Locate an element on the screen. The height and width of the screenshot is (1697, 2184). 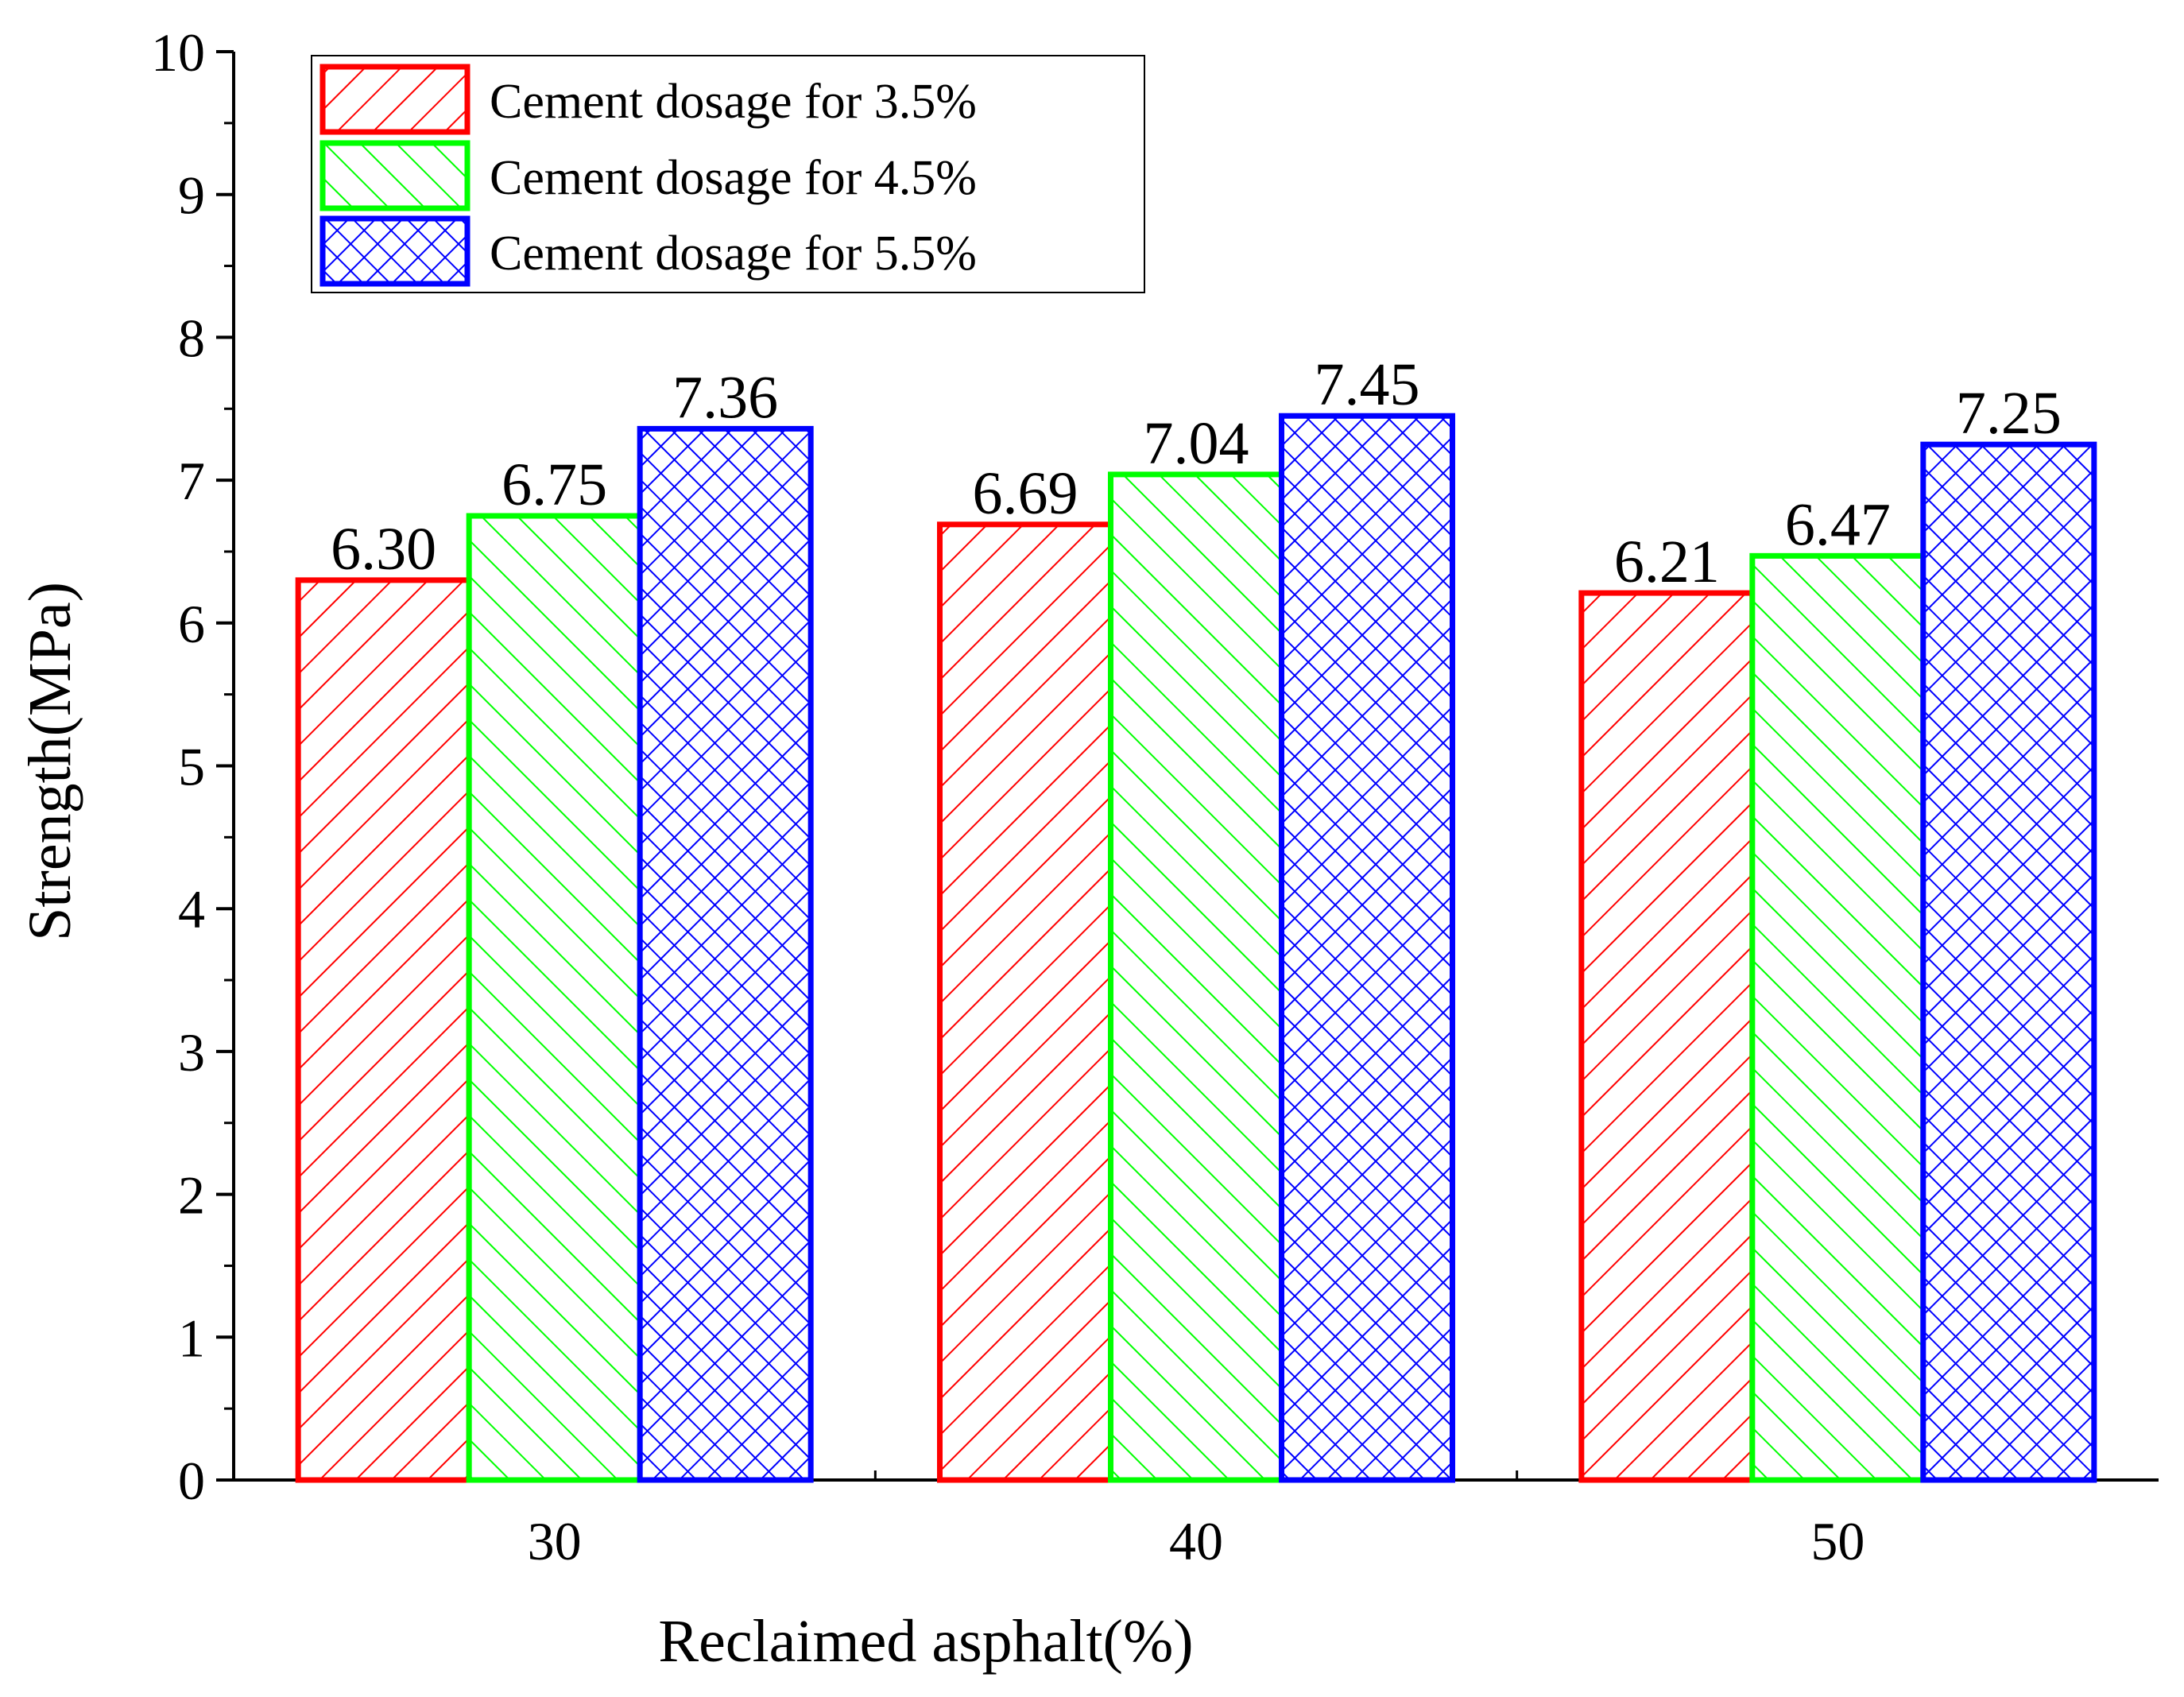
y-axis-title: Strength(MPa) is located at coordinates (50, 761).